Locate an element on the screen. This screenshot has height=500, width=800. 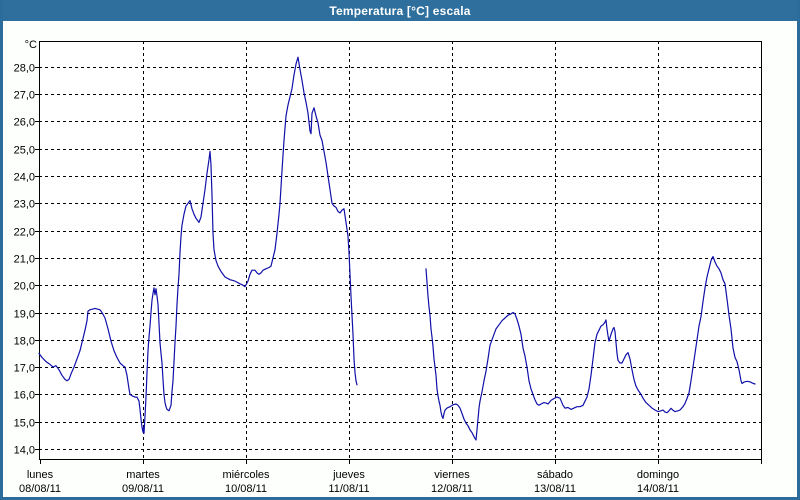
x-tick-date-label: 14/08/11 is located at coordinates (658, 489).